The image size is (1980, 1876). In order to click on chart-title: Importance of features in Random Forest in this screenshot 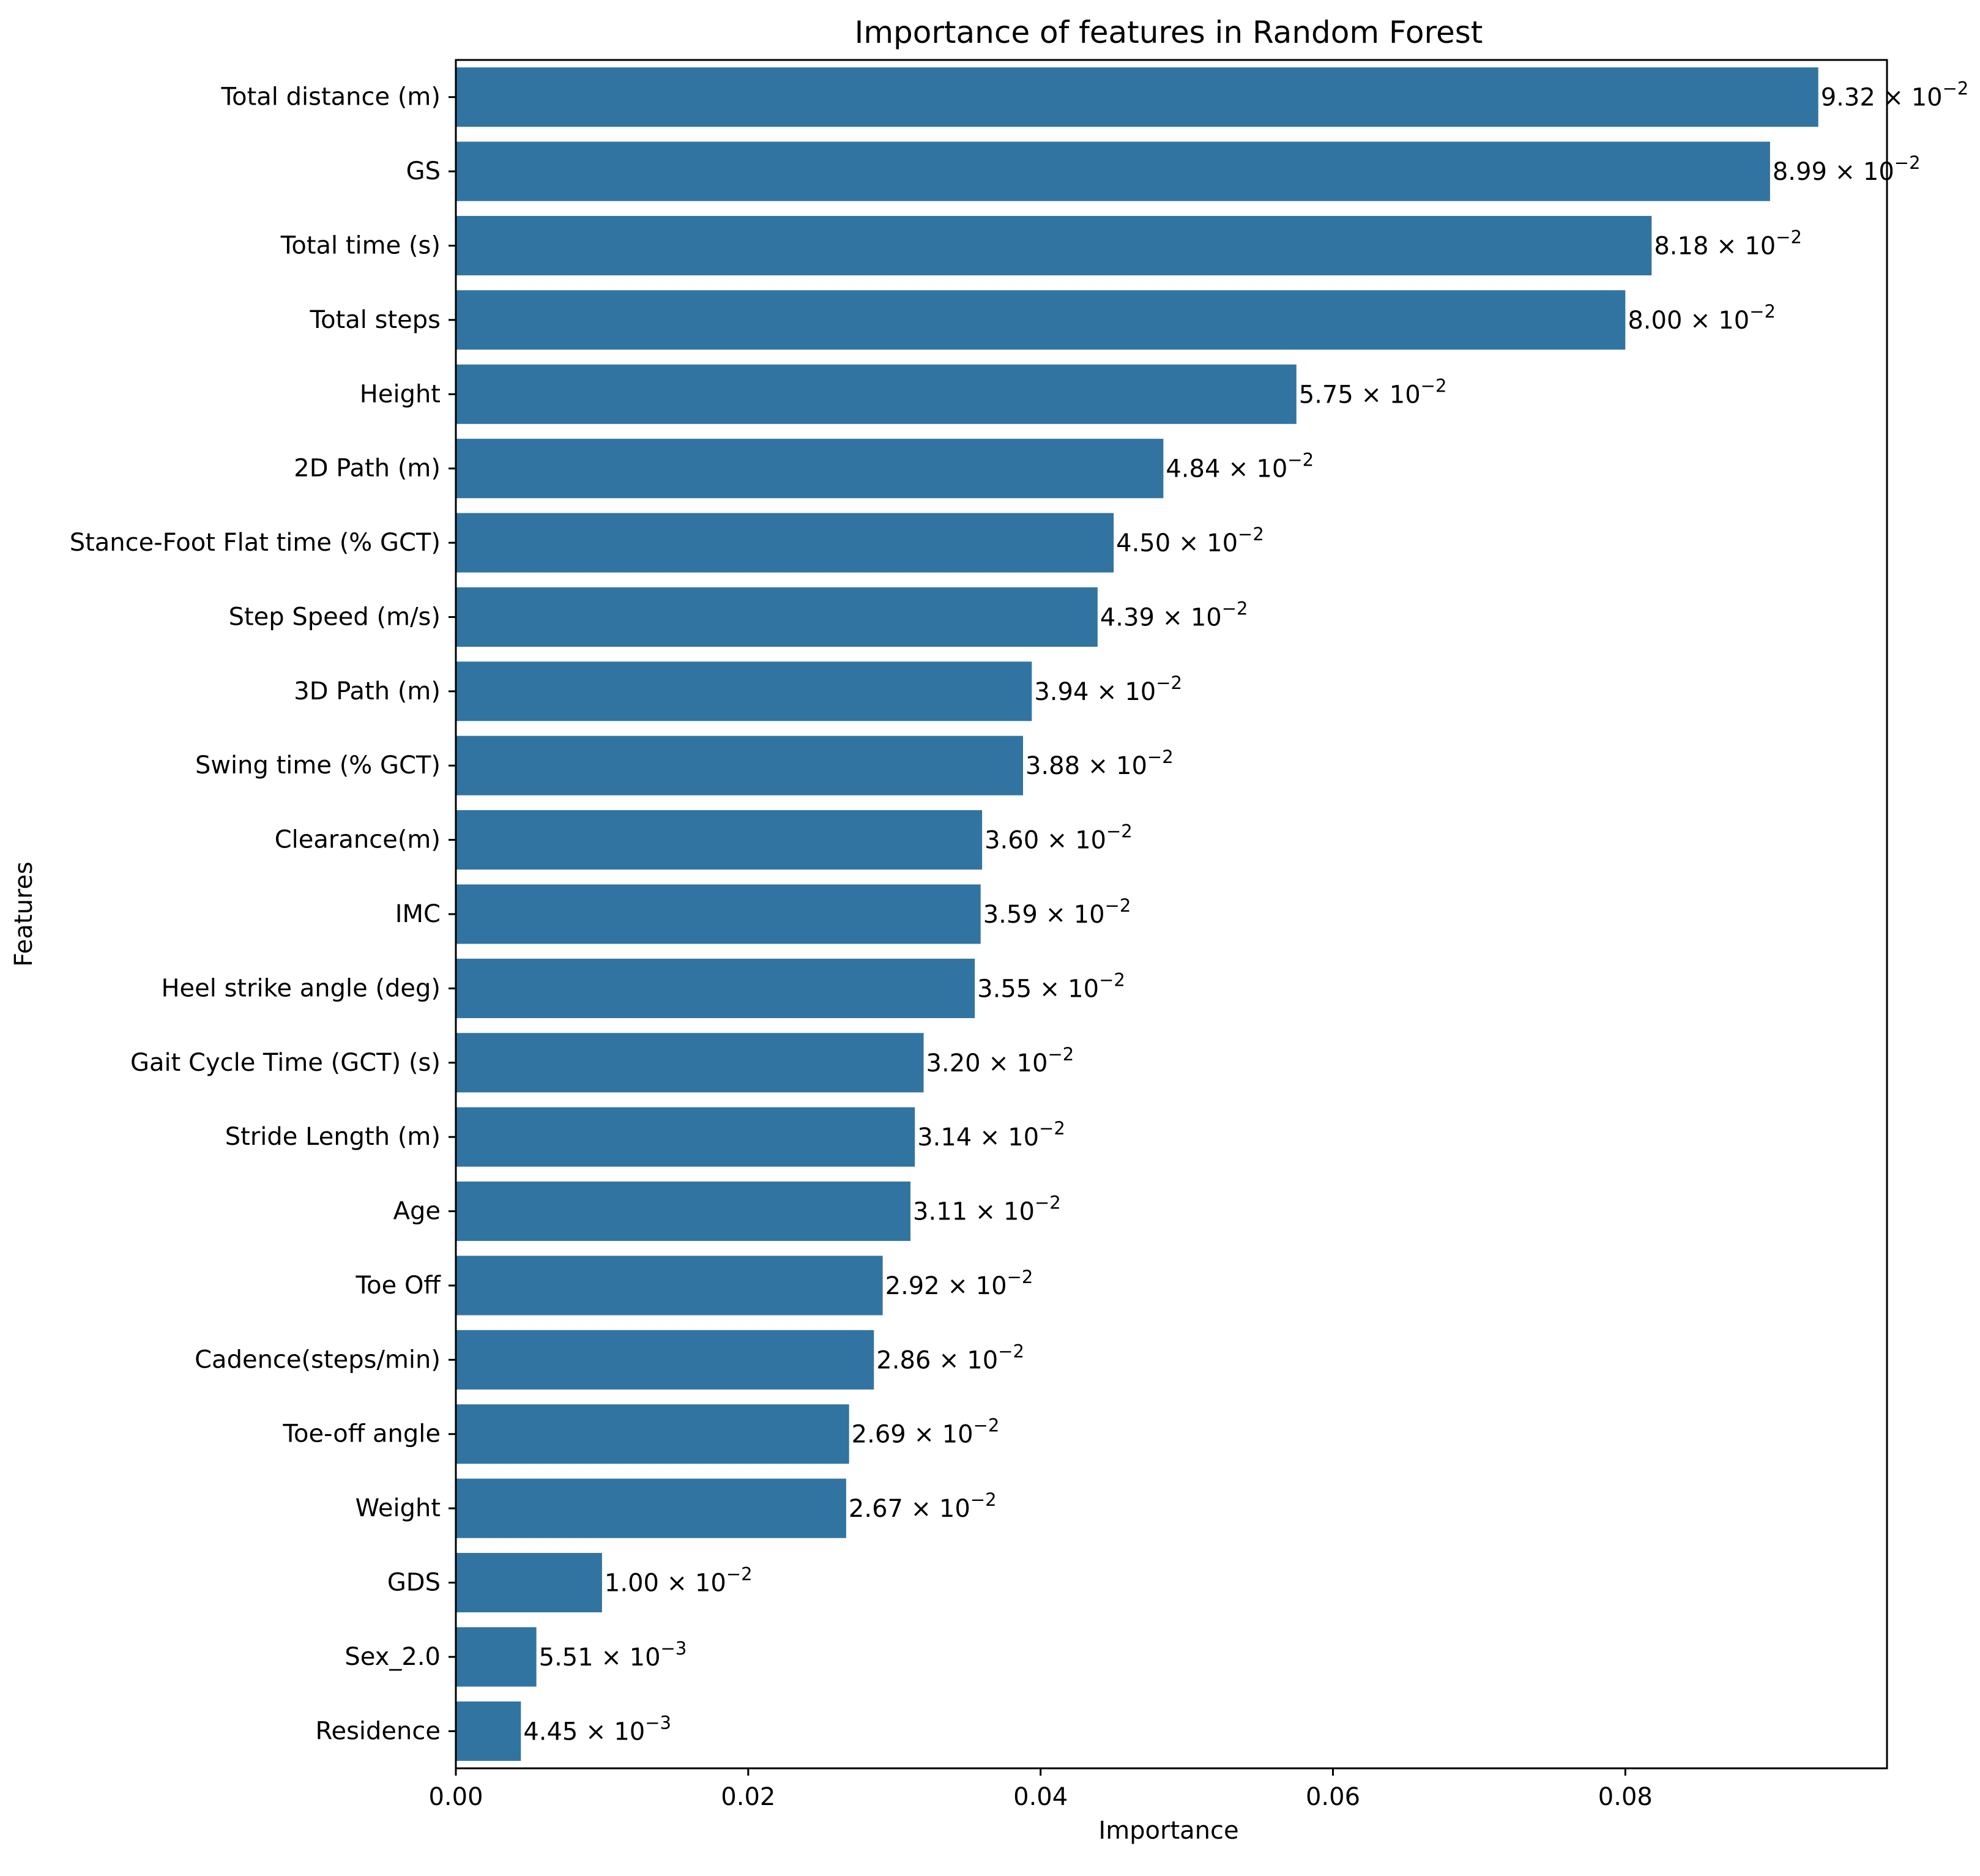, I will do `click(1169, 32)`.